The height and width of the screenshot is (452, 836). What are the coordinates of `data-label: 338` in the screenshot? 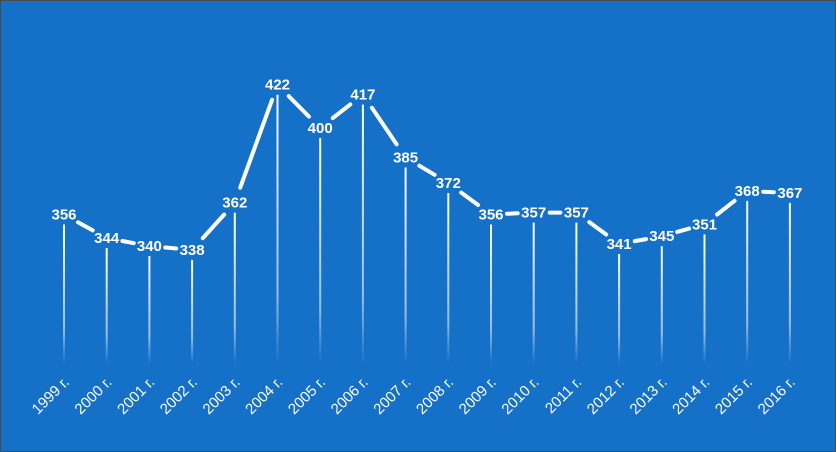 It's located at (192, 250).